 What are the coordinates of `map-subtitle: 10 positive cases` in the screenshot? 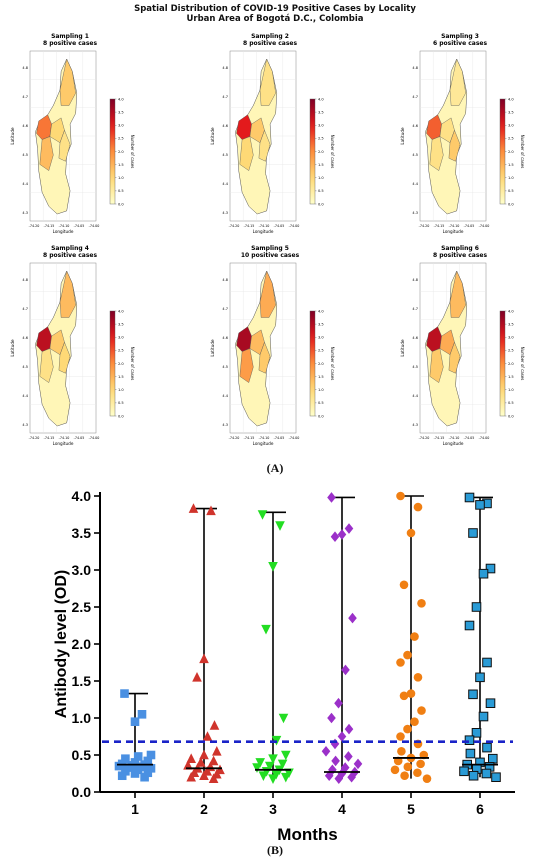 It's located at (270, 255).